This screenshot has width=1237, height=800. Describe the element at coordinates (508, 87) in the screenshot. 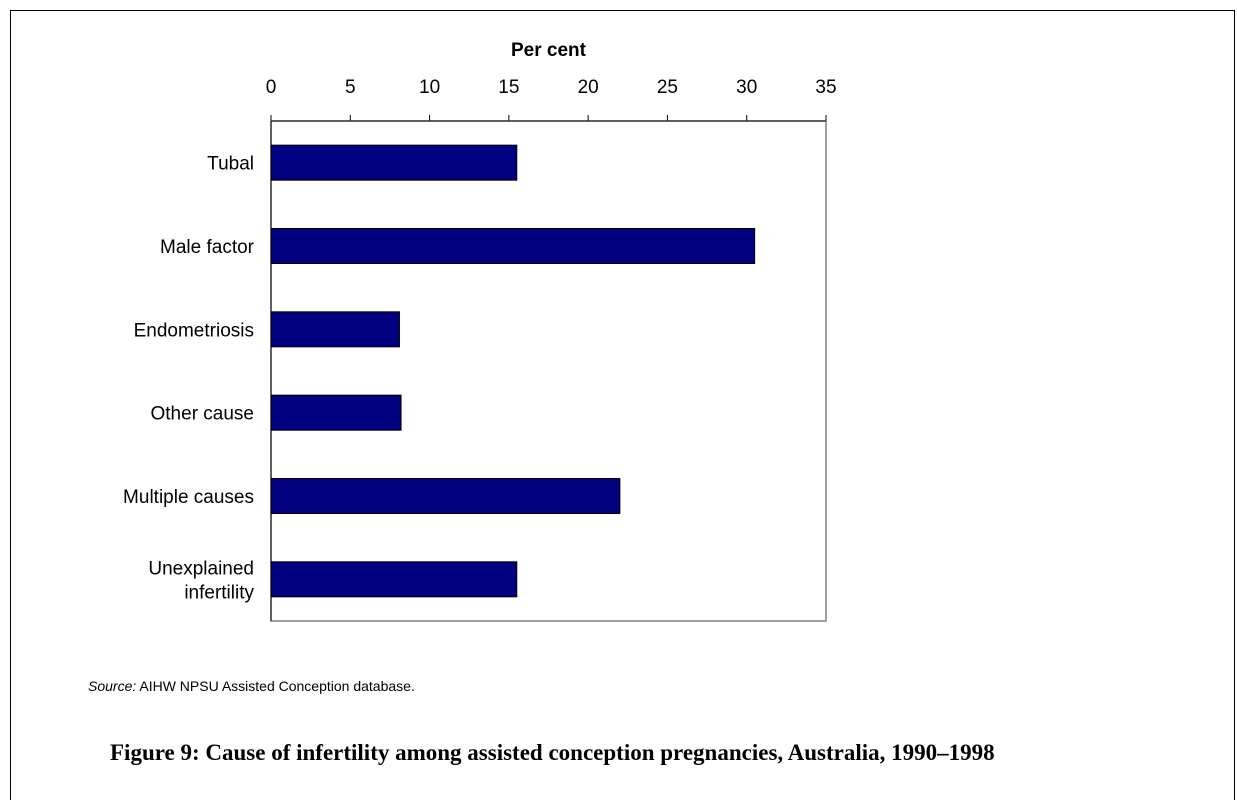

I see `x-tick-label: 15` at that location.